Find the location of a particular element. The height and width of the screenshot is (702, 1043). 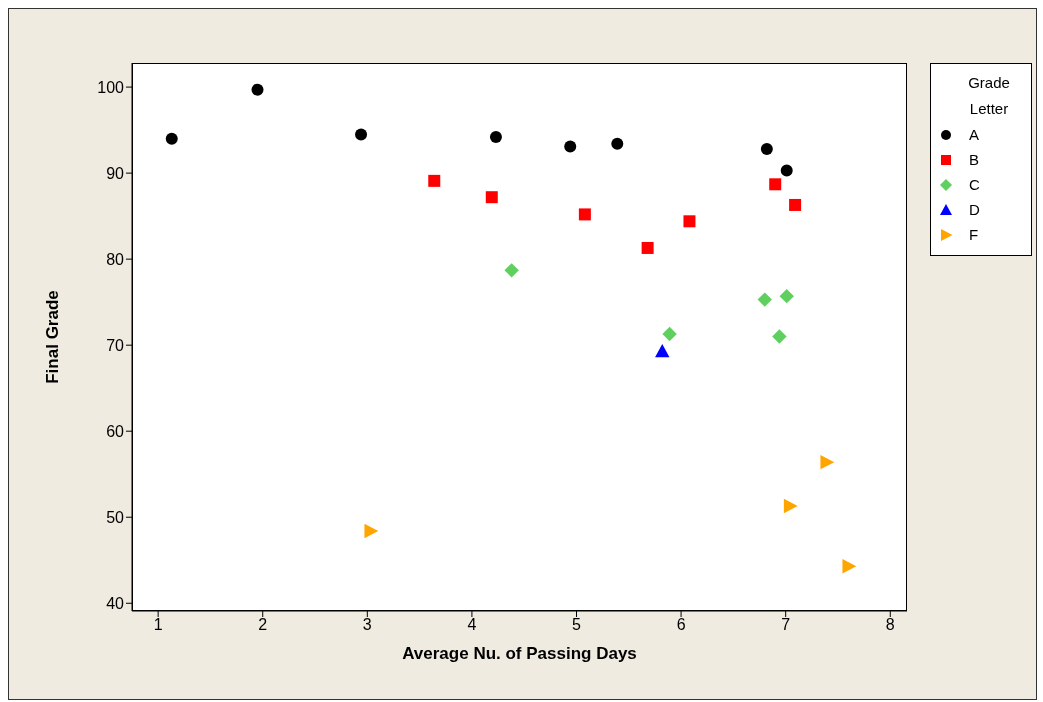

x-tick-label: 2 is located at coordinates (263, 625).